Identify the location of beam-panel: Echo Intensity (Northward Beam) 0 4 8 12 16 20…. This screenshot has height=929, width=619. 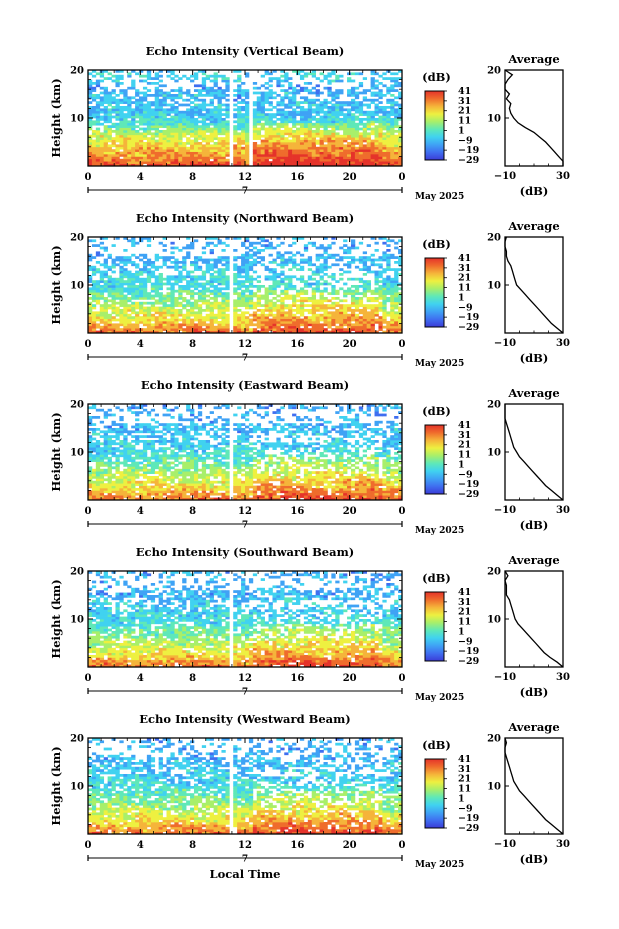
(309, 290).